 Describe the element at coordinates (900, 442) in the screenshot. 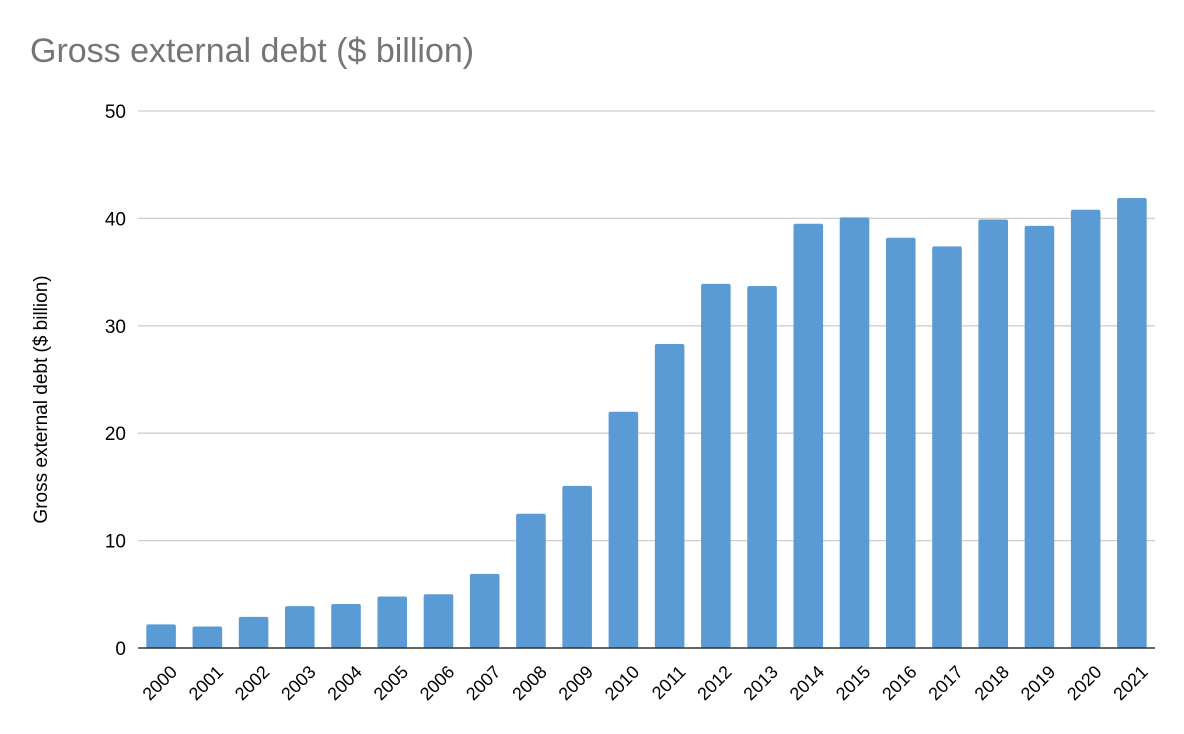

I see `bar-2016` at that location.